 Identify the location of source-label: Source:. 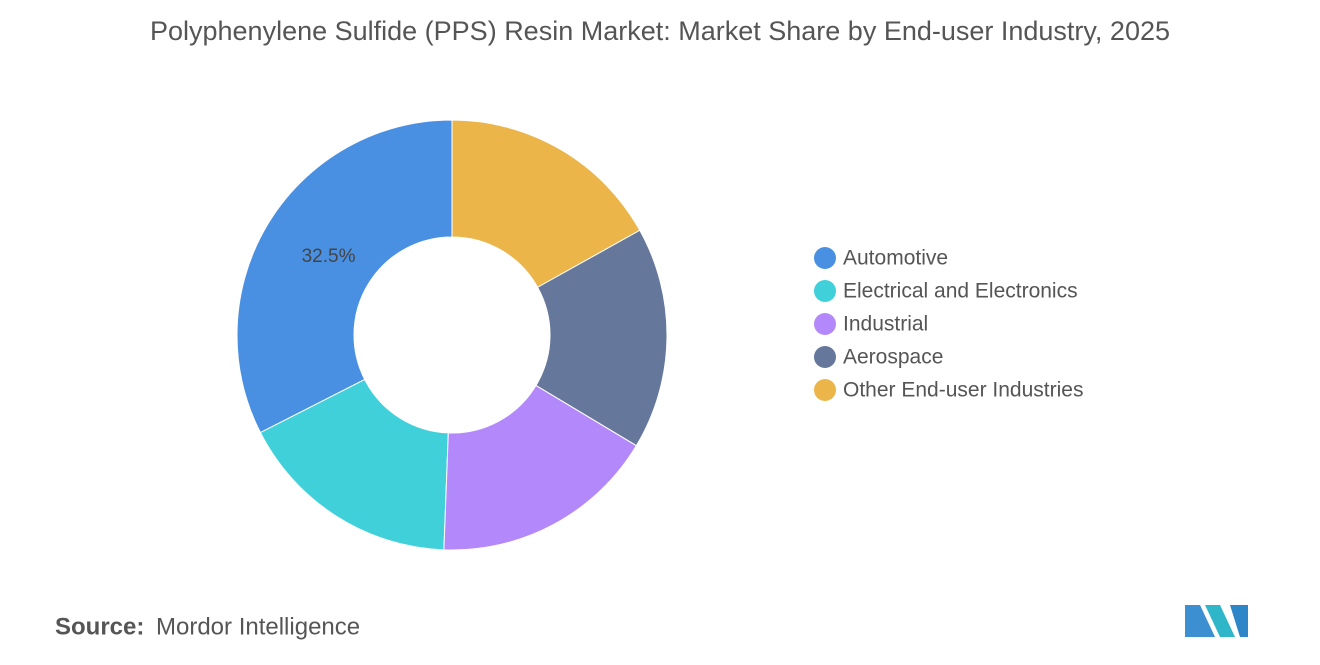
(99, 626).